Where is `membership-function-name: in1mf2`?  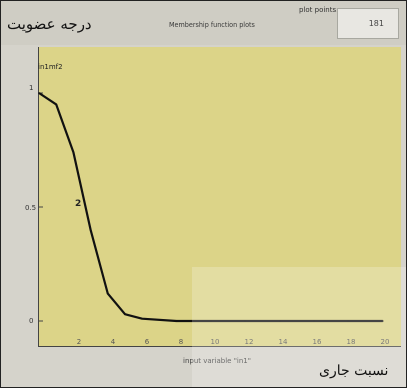
membership-function-name: in1mf2 is located at coordinates (50, 67).